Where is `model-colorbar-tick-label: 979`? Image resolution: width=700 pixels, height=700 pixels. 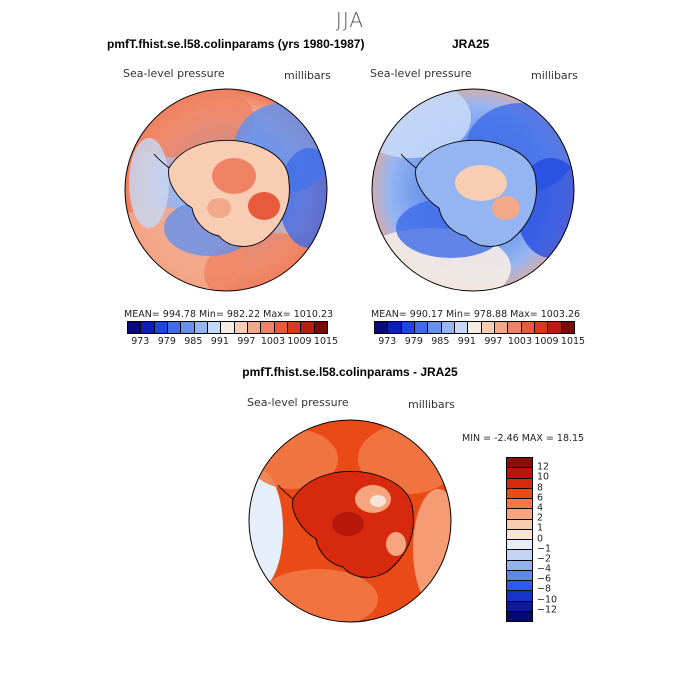
model-colorbar-tick-label: 979 is located at coordinates (166, 341).